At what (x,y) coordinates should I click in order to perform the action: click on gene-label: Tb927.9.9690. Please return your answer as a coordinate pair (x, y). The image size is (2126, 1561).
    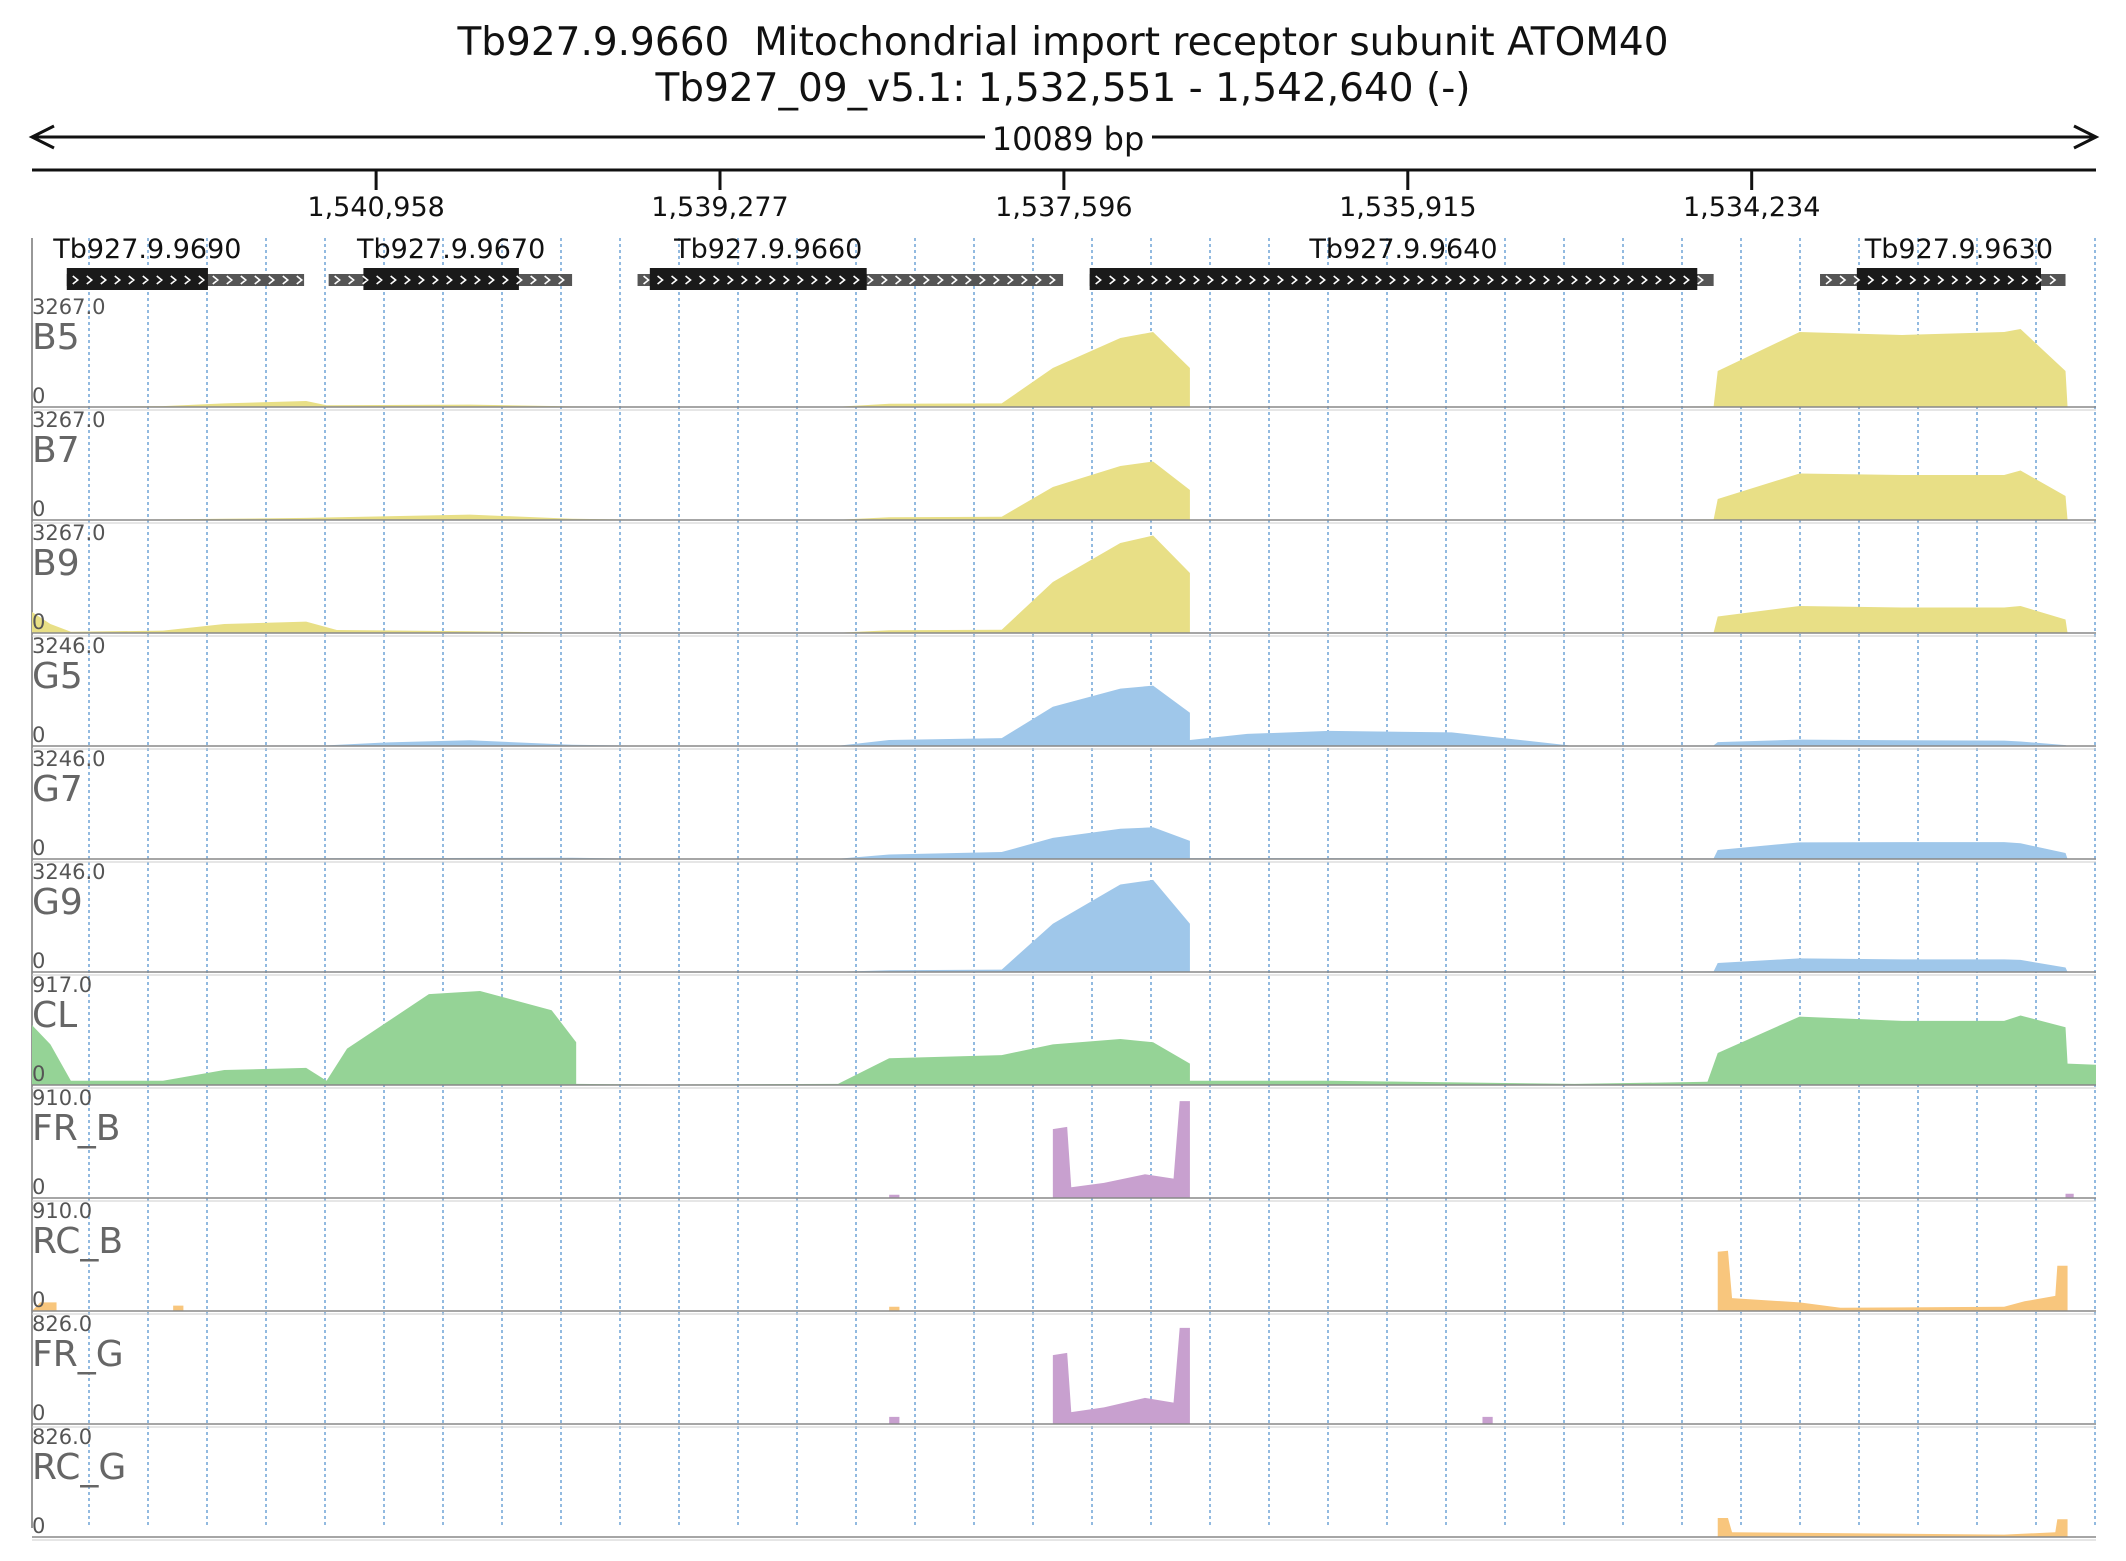
    Looking at the image, I should click on (146, 249).